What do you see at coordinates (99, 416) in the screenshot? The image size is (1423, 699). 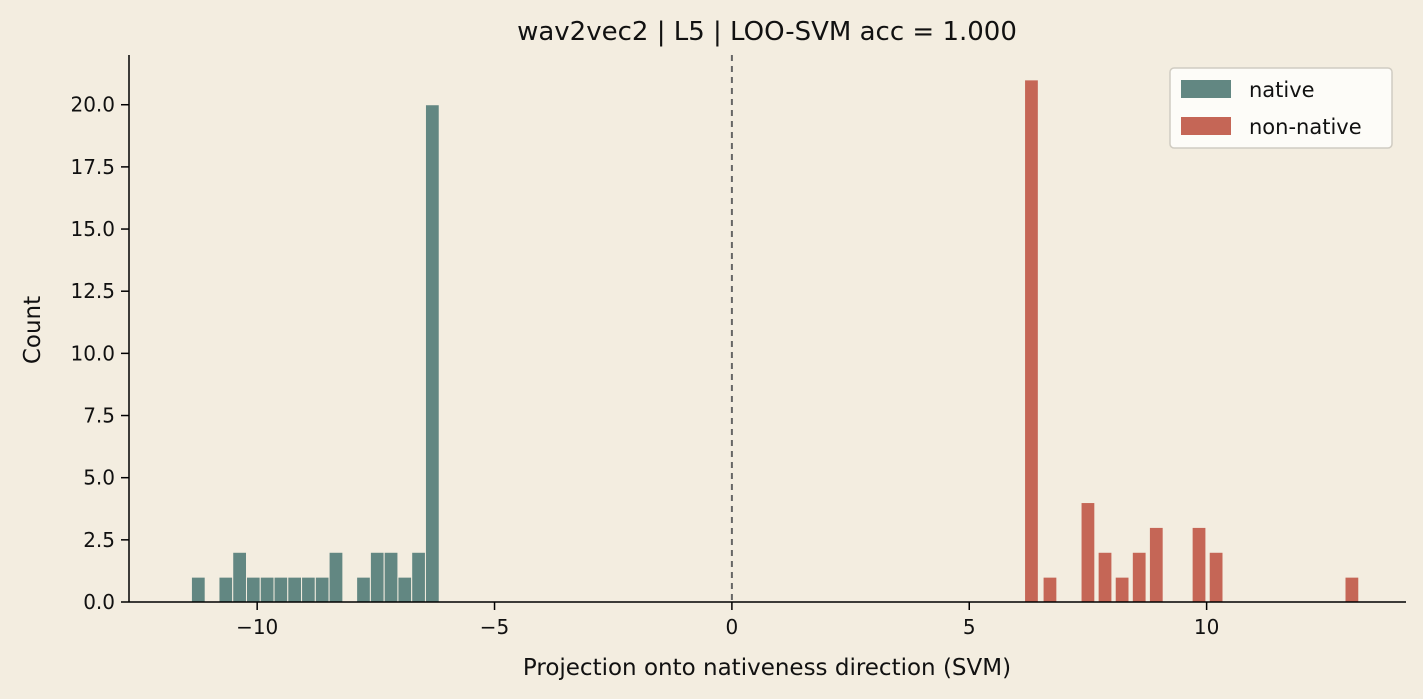 I see `y-tick-label: 7.5` at bounding box center [99, 416].